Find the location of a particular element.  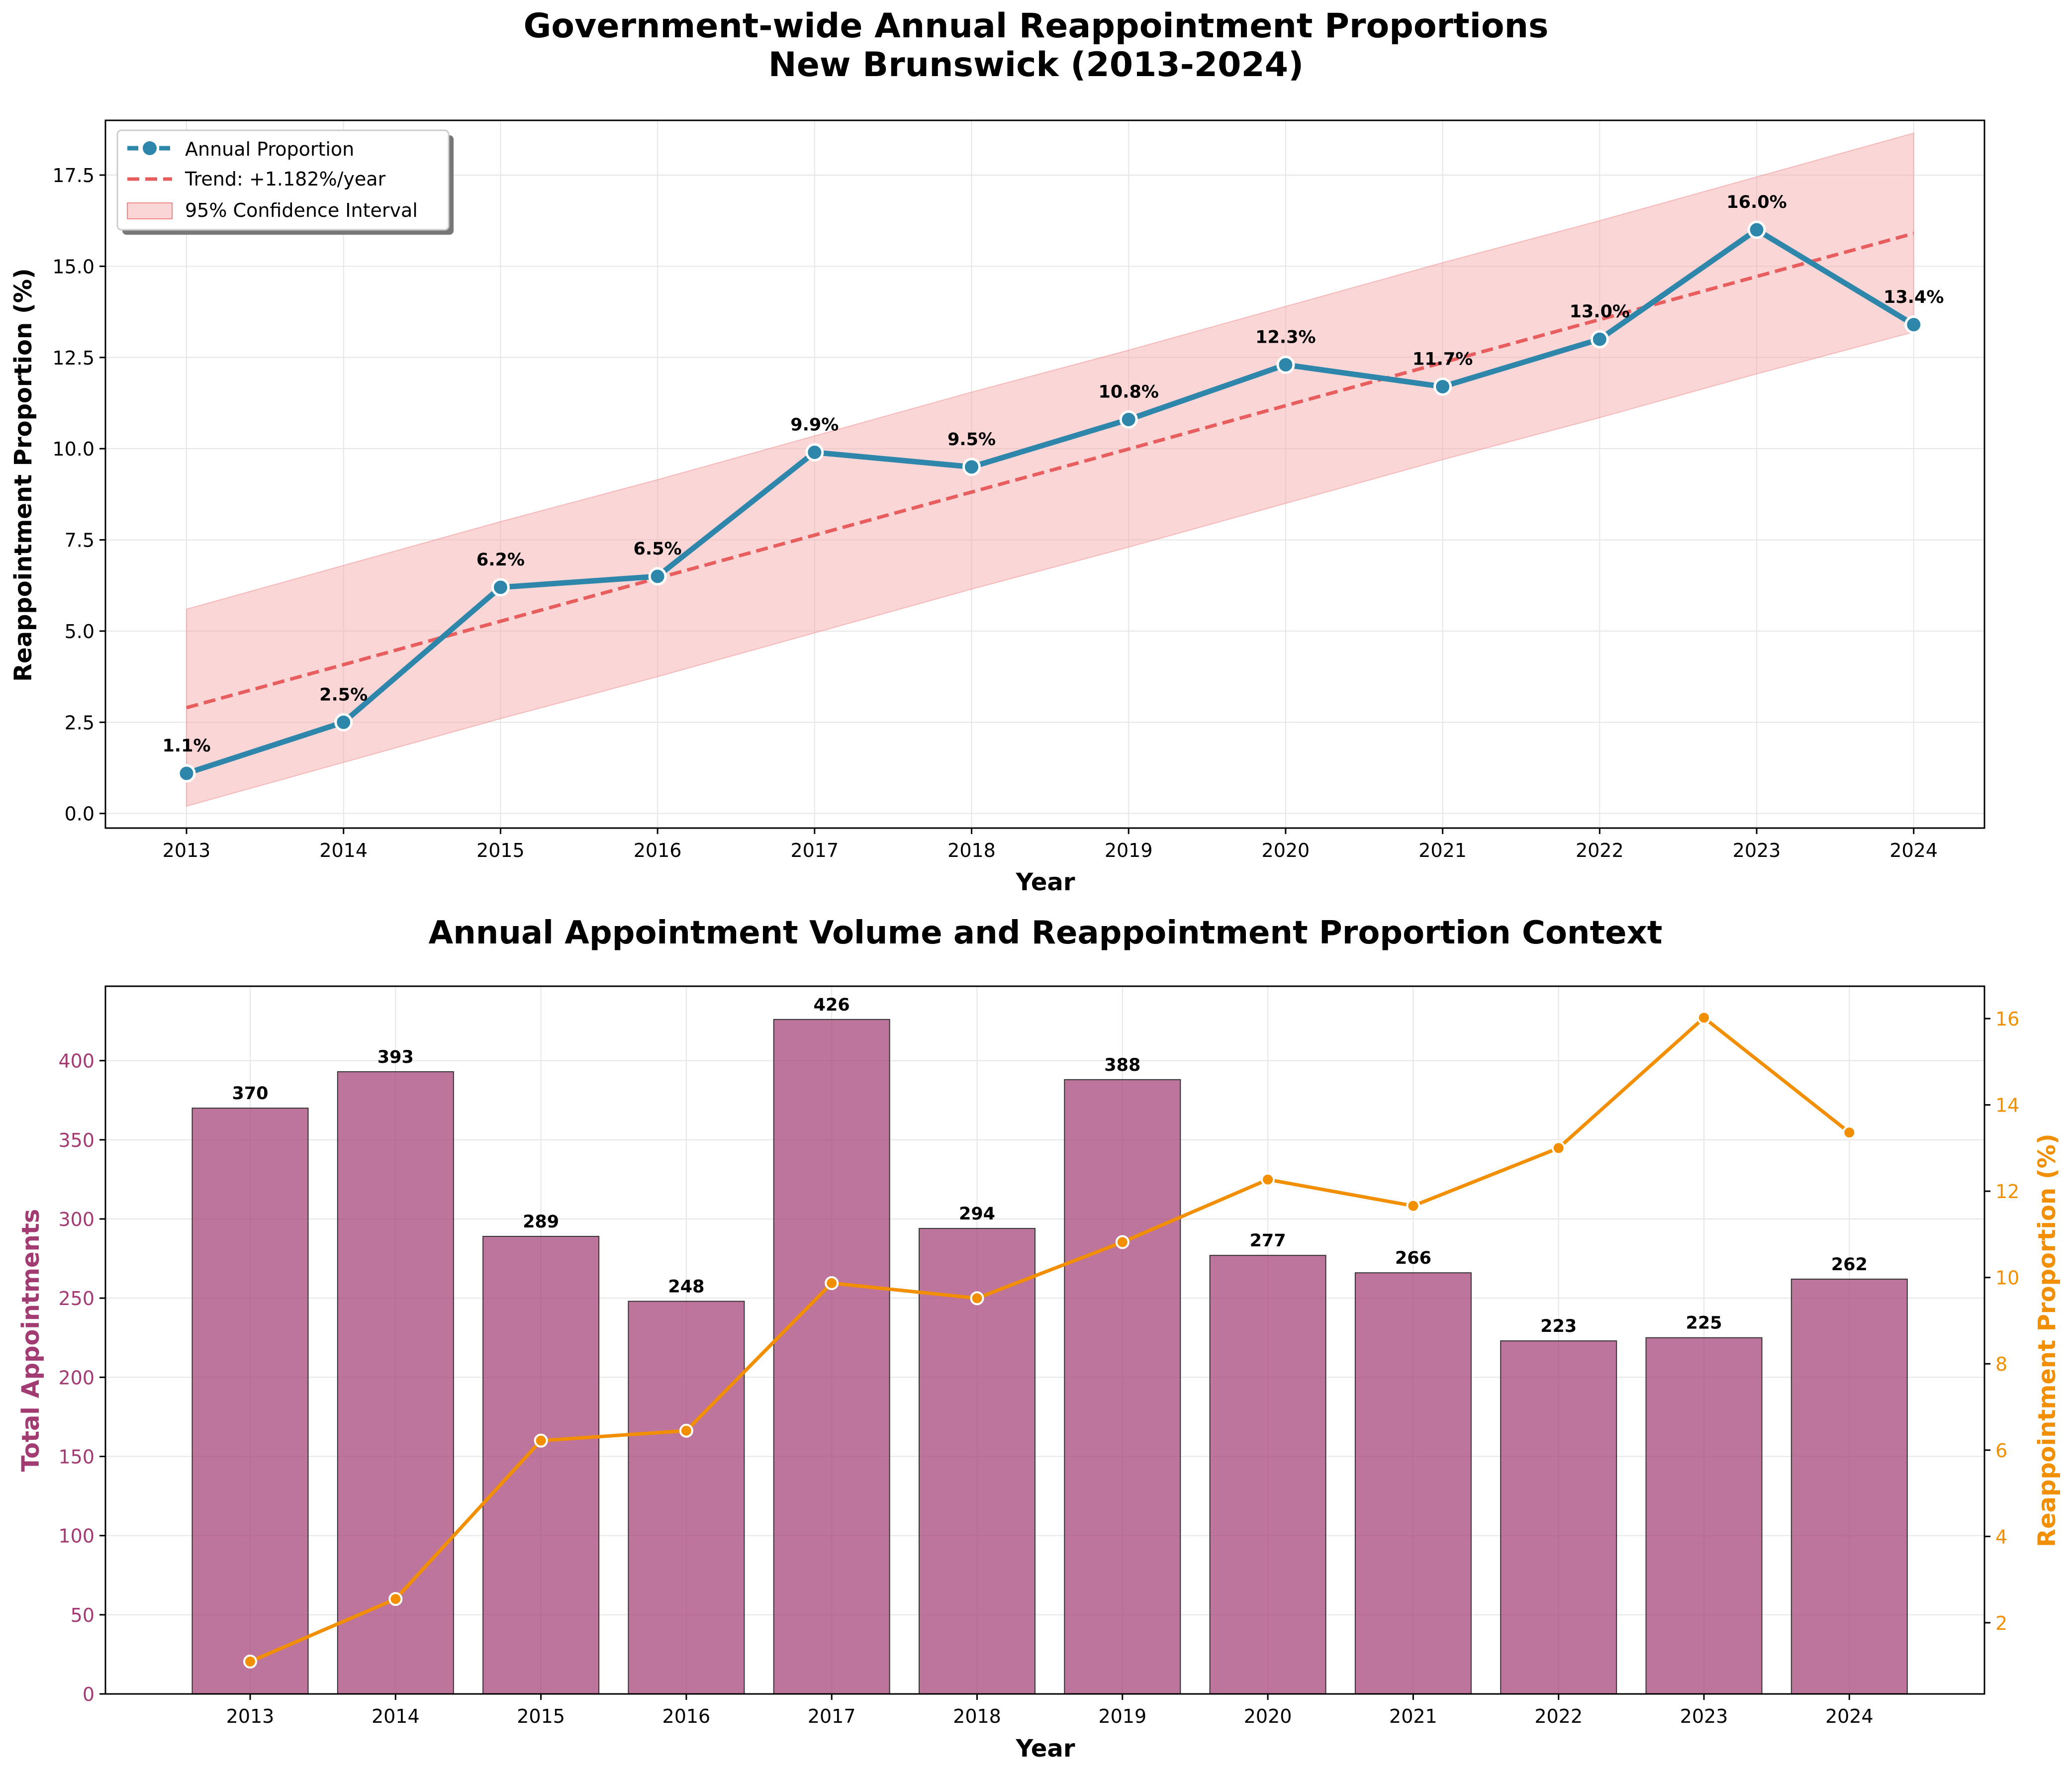

data-label: 6.5% is located at coordinates (658, 549).